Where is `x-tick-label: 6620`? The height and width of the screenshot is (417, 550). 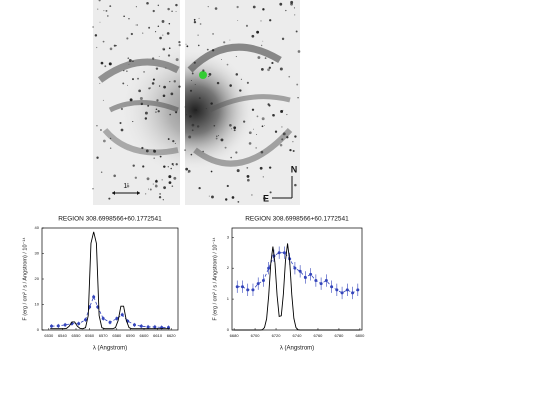 x-tick-label: 6620 is located at coordinates (172, 335).